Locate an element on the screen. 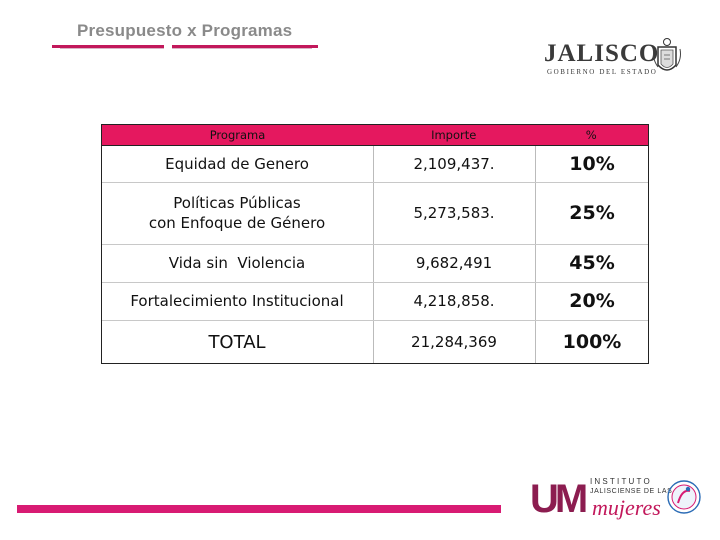 Image resolution: width=720 pixels, height=540 pixels. slide-title: Presupuesto x Programas is located at coordinates (185, 30).